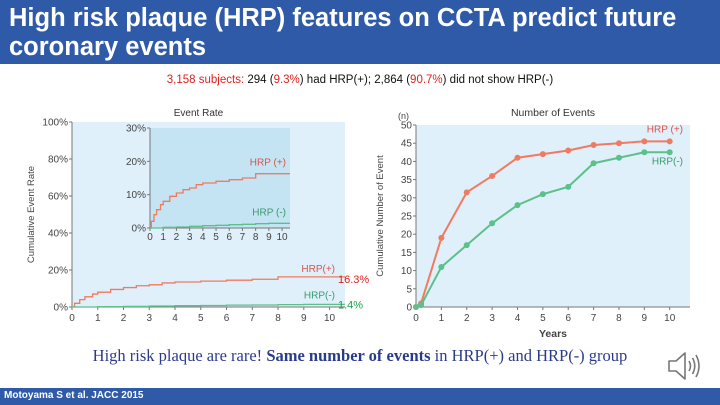 The height and width of the screenshot is (405, 720). What do you see at coordinates (568, 318) in the screenshot?
I see `events-x-tick-label: 6` at bounding box center [568, 318].